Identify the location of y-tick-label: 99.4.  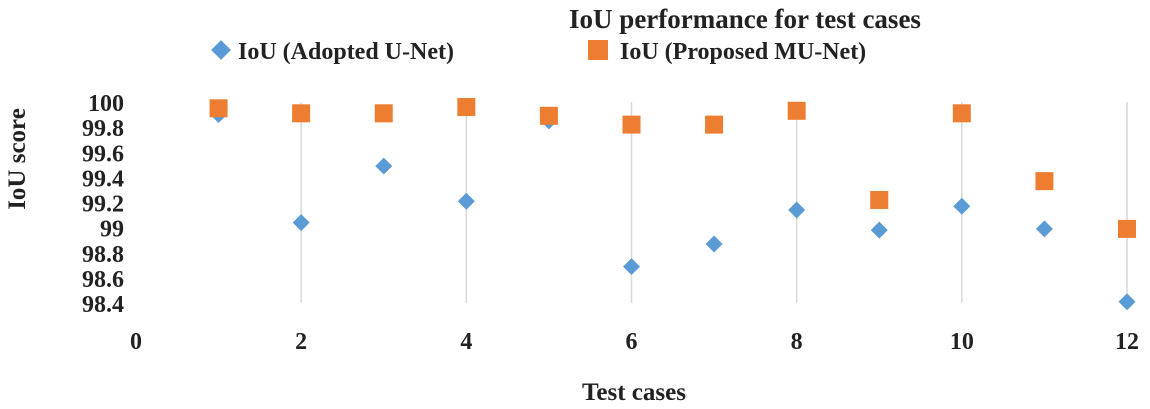
(103, 179).